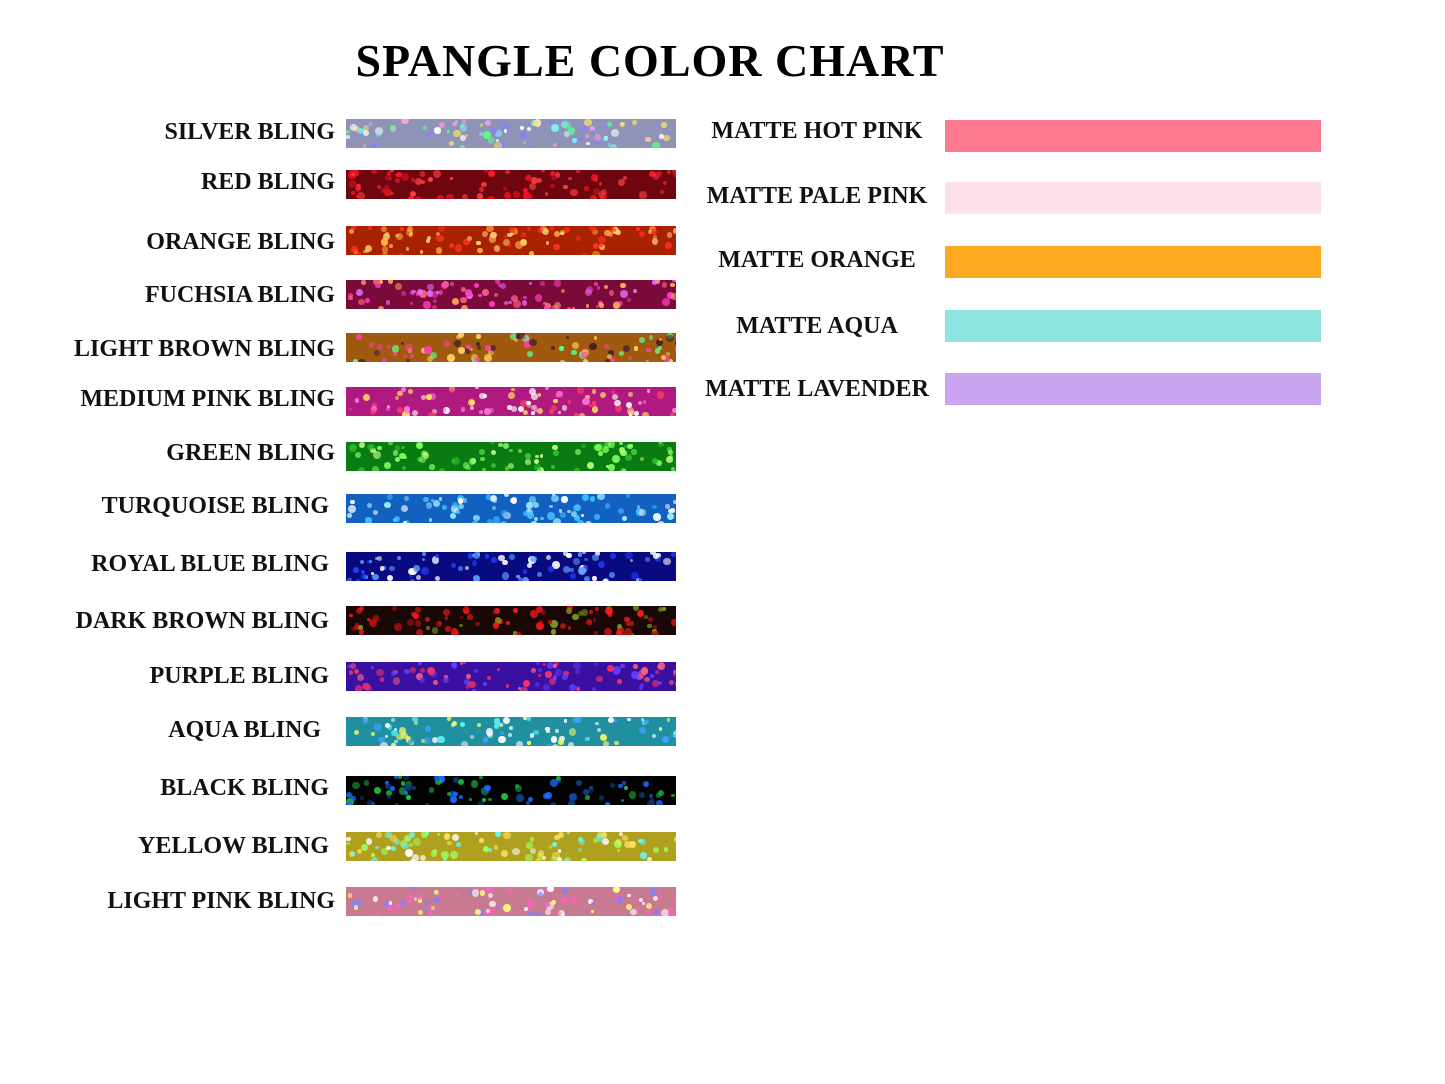 The image size is (1445, 1084). I want to click on page-title: SPANGLE COLOR CHART, so click(650, 60).